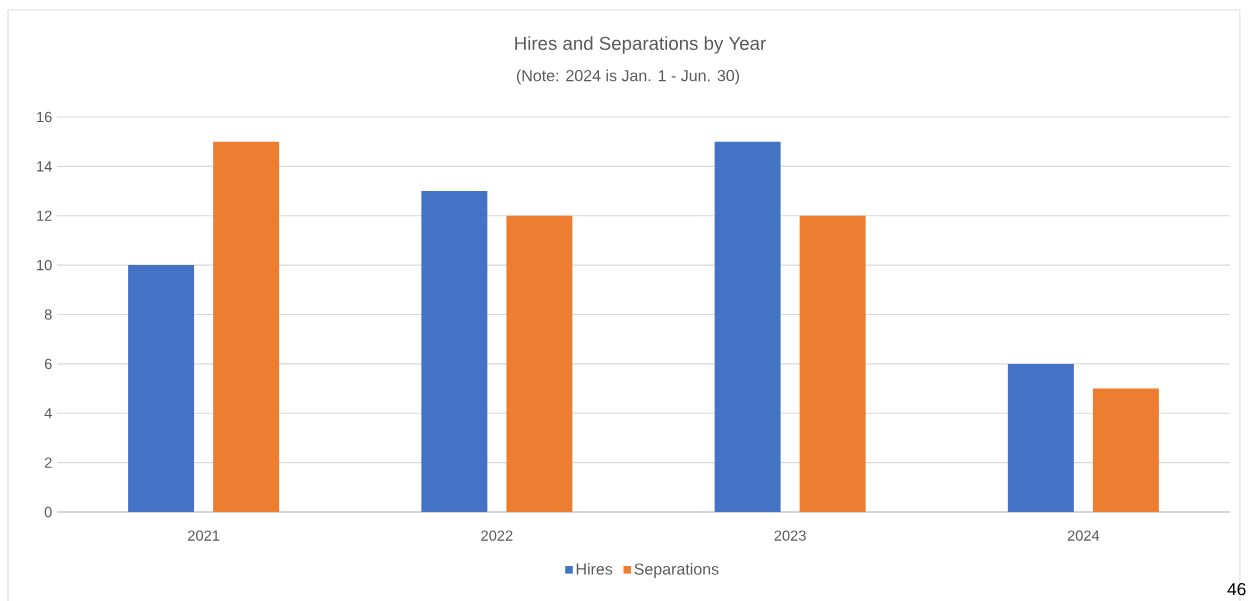  What do you see at coordinates (790, 535) in the screenshot?
I see `x-tick-label: 2023` at bounding box center [790, 535].